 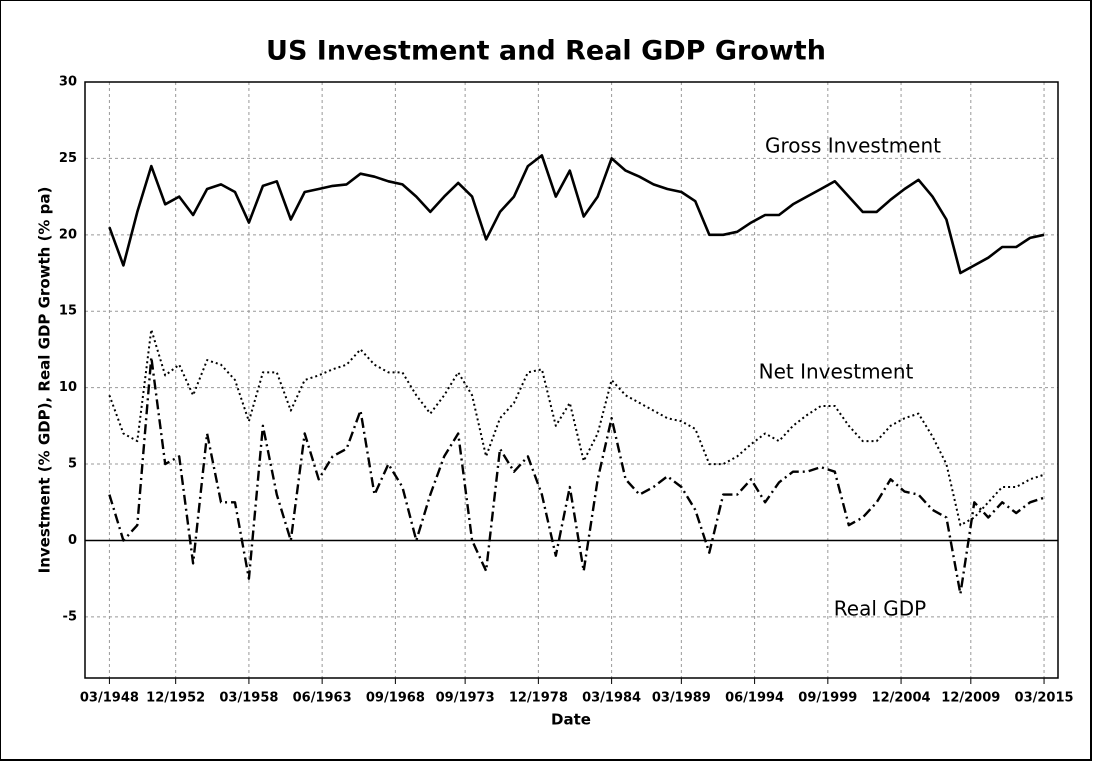 I want to click on chart-title: US Investment and Real GDP Growth, so click(x=546, y=51).